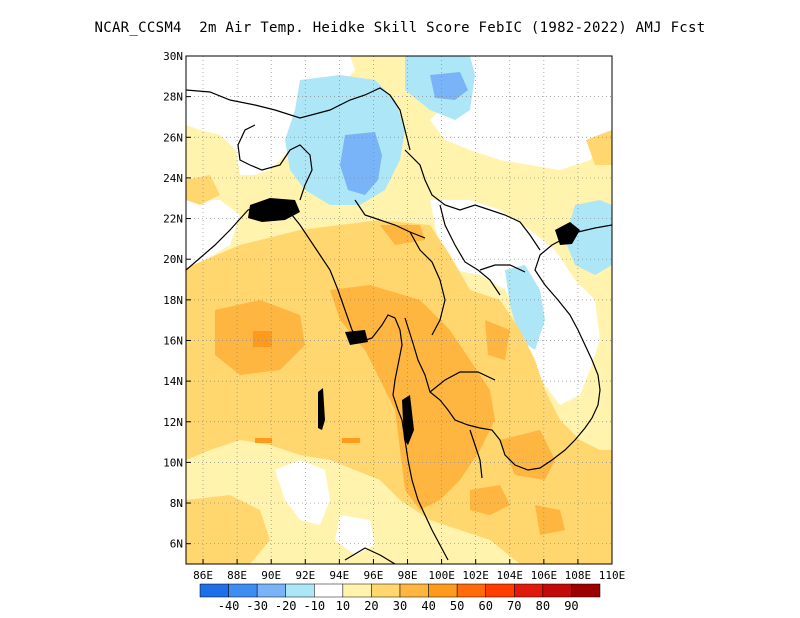 The image size is (800, 618). What do you see at coordinates (525, 307) in the screenshot?
I see `field-lightblue-laos` at bounding box center [525, 307].